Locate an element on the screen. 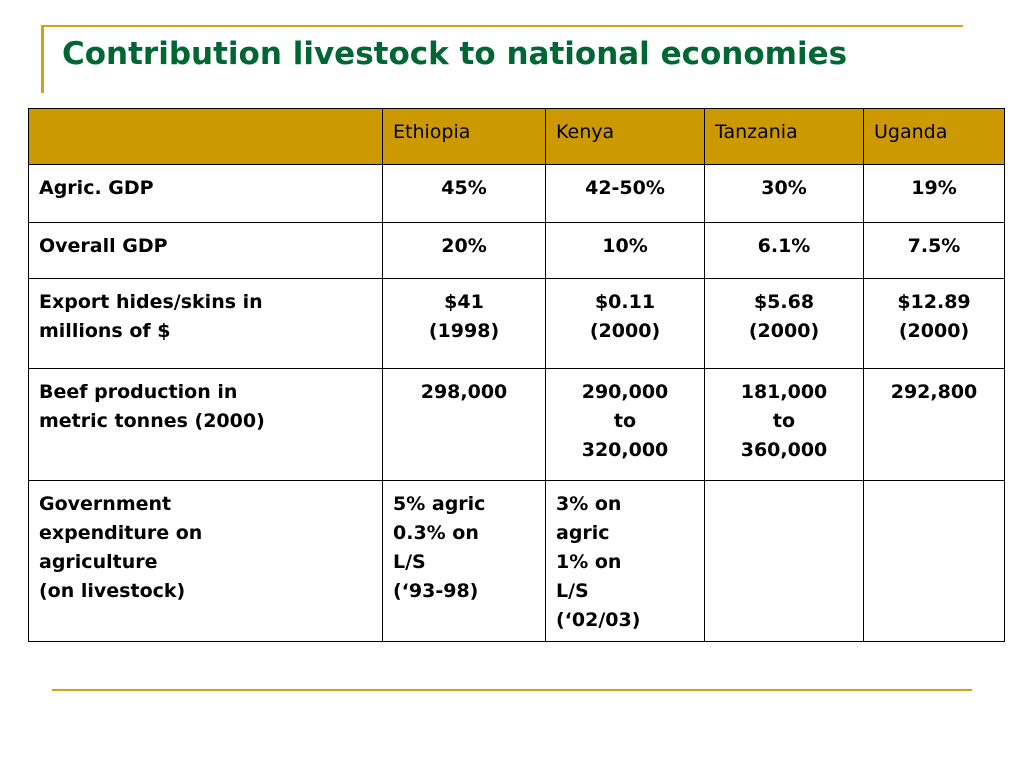  header-tanzania: Tanzania is located at coordinates (784, 136).